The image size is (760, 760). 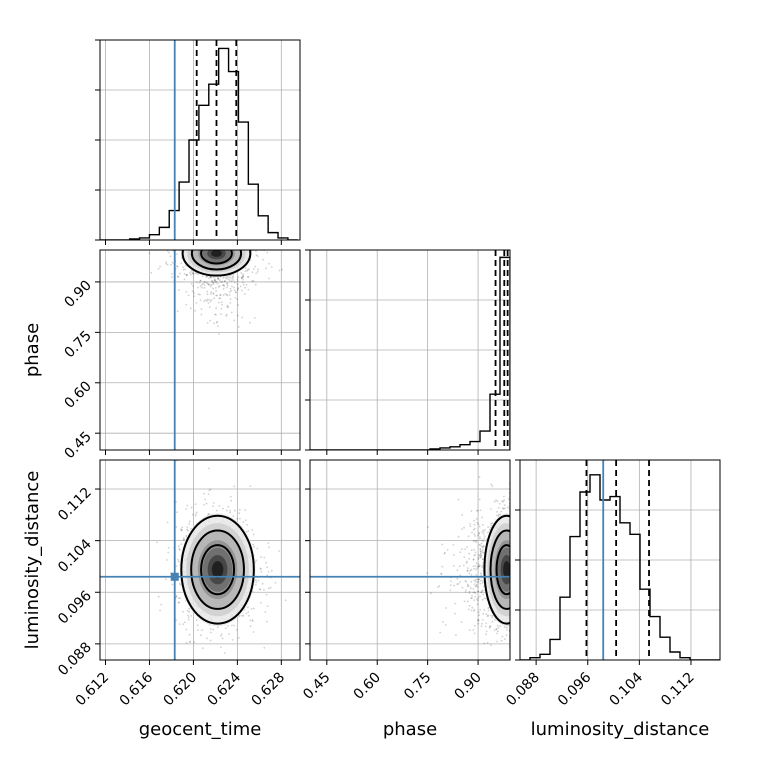 I want to click on xtick-label-phase: 0.75, so click(x=417, y=686).